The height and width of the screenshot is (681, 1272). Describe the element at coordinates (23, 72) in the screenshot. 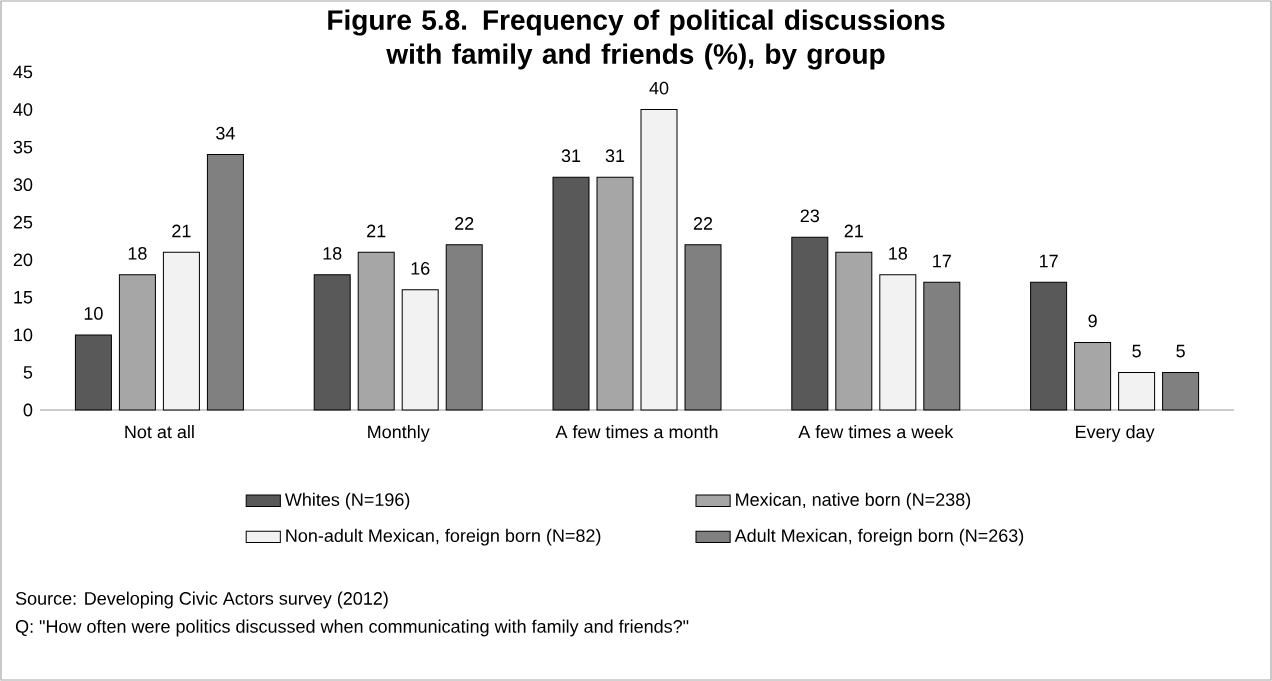

I see `y-tick-label: 45` at that location.